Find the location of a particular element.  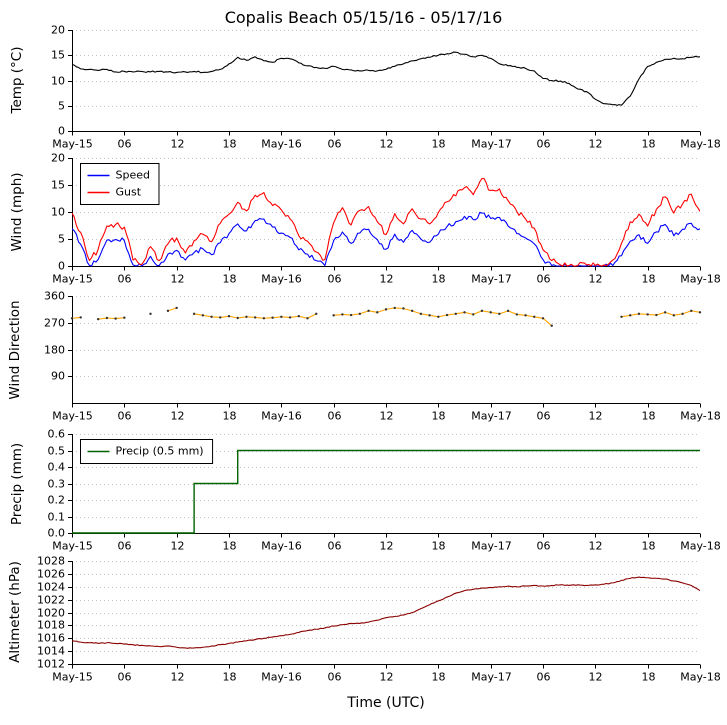

y-axis-label-altimeter: Altimeter (hPa) is located at coordinates (15, 612).